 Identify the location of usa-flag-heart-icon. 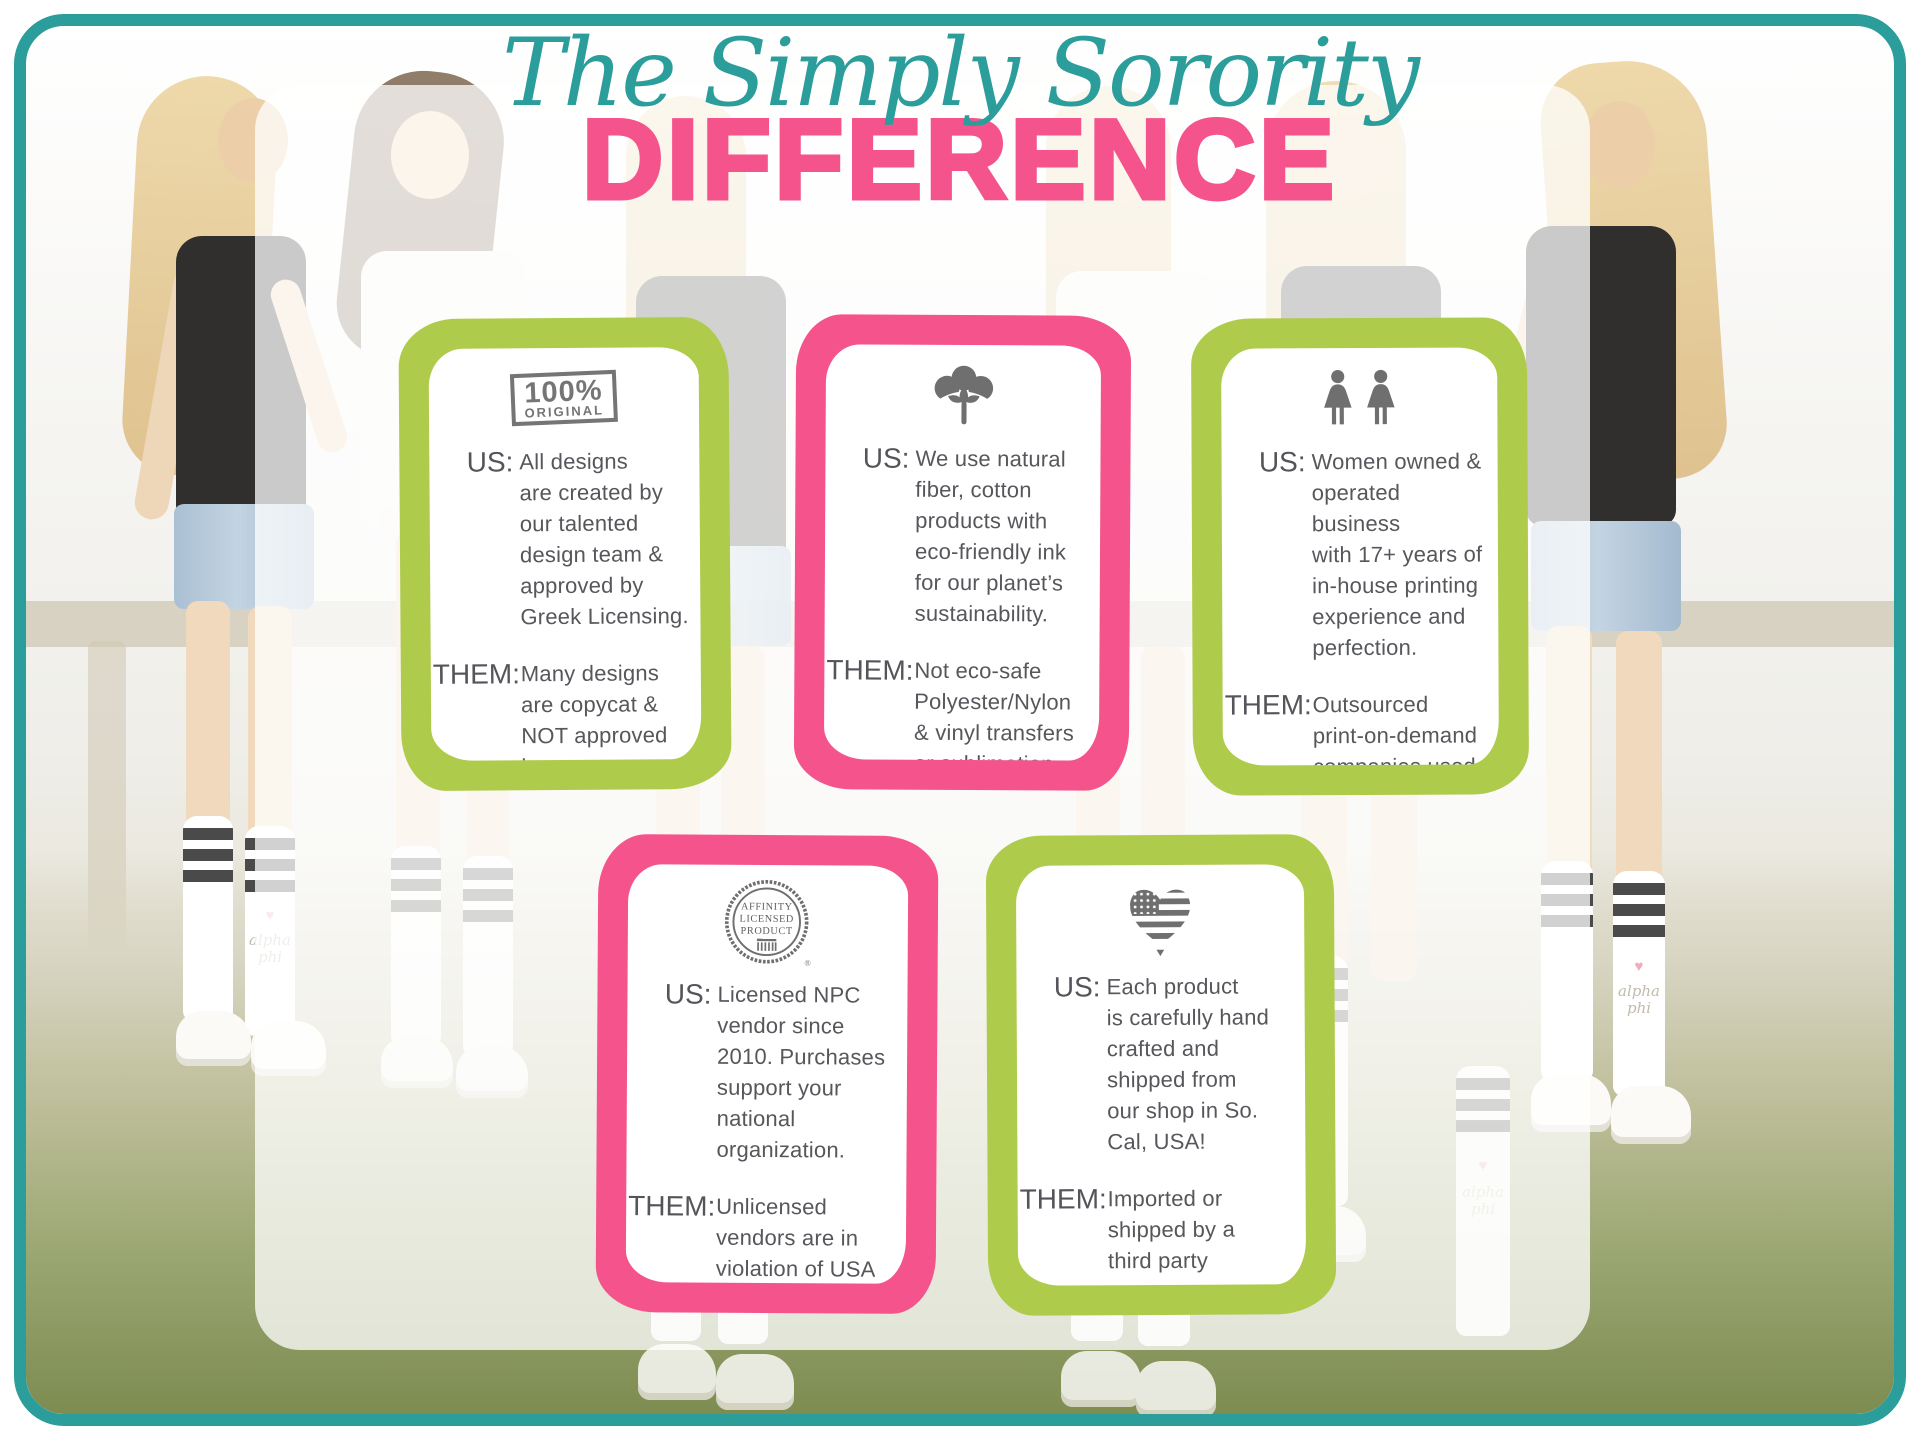
(1160, 923).